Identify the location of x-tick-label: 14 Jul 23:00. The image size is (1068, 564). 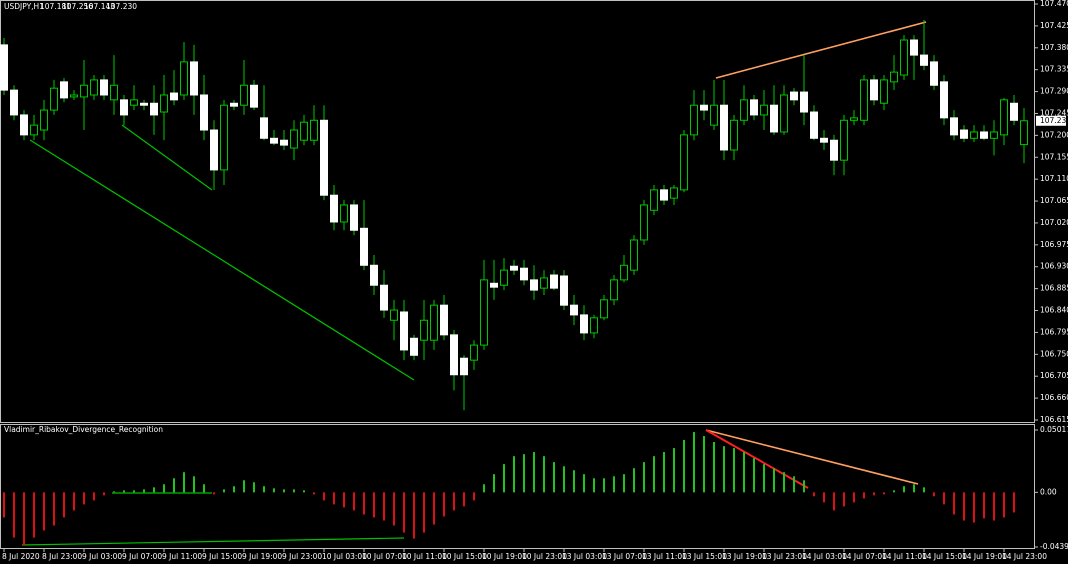
(1024, 556).